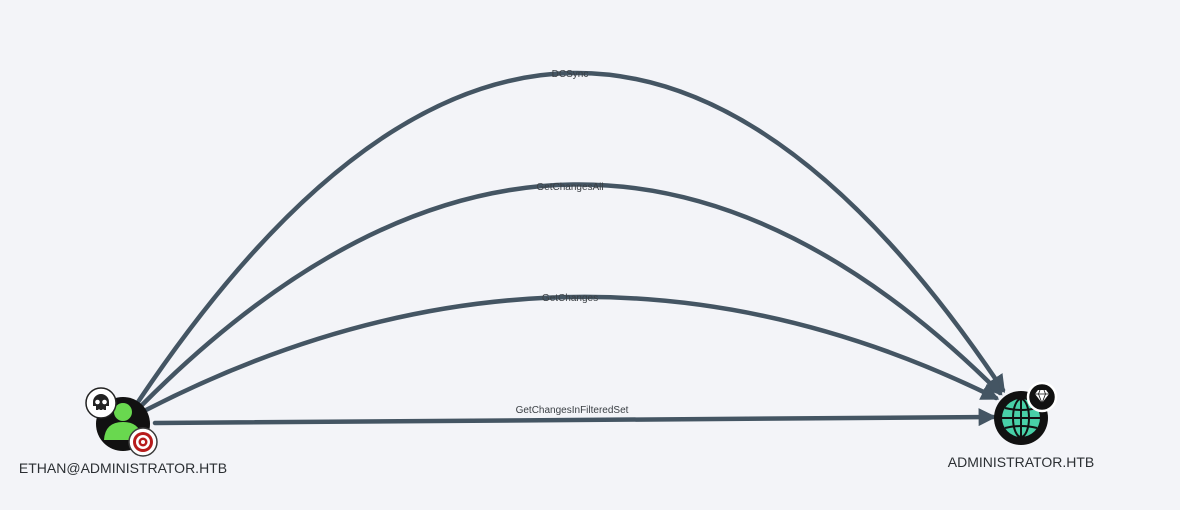 The image size is (1180, 510). Describe the element at coordinates (143, 442) in the screenshot. I see `target-icon` at that location.